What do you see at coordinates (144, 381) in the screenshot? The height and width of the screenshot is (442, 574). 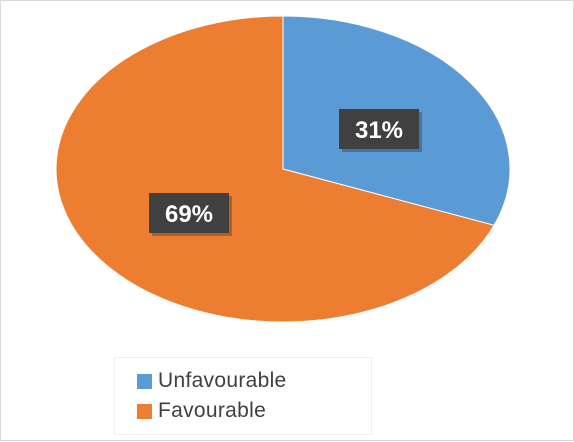 I see `legend-swatch-unfavourable` at bounding box center [144, 381].